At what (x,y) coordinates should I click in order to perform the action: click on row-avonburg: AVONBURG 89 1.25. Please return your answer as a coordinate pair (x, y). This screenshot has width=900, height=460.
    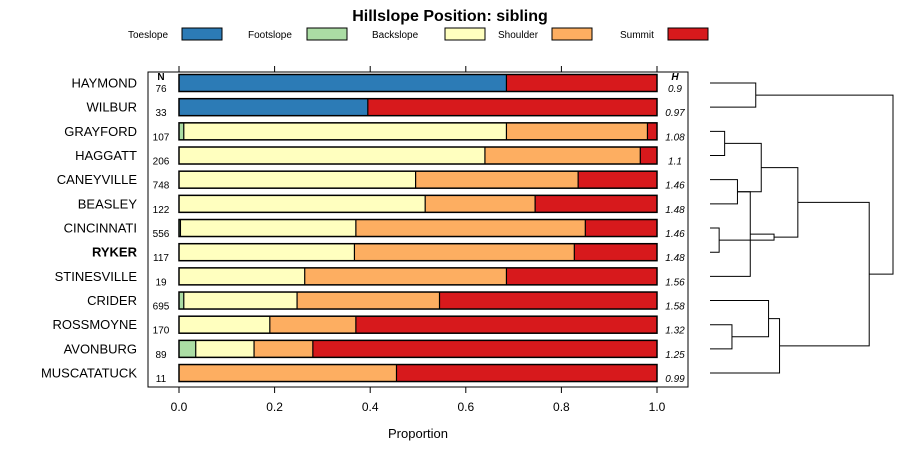
    Looking at the image, I should click on (374, 350).